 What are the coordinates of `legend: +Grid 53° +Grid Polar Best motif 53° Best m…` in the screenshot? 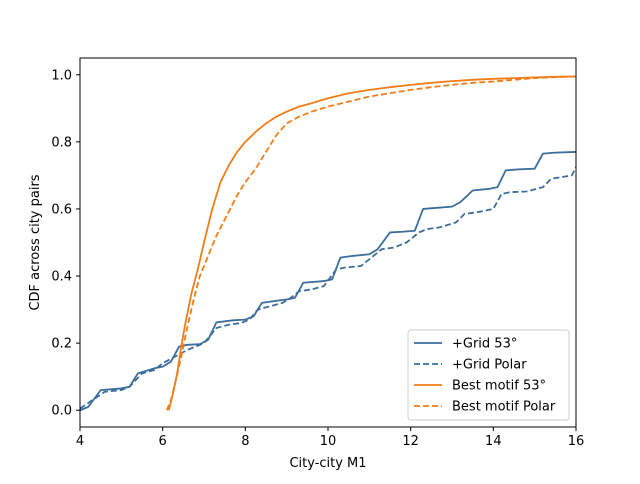 It's located at (488, 375).